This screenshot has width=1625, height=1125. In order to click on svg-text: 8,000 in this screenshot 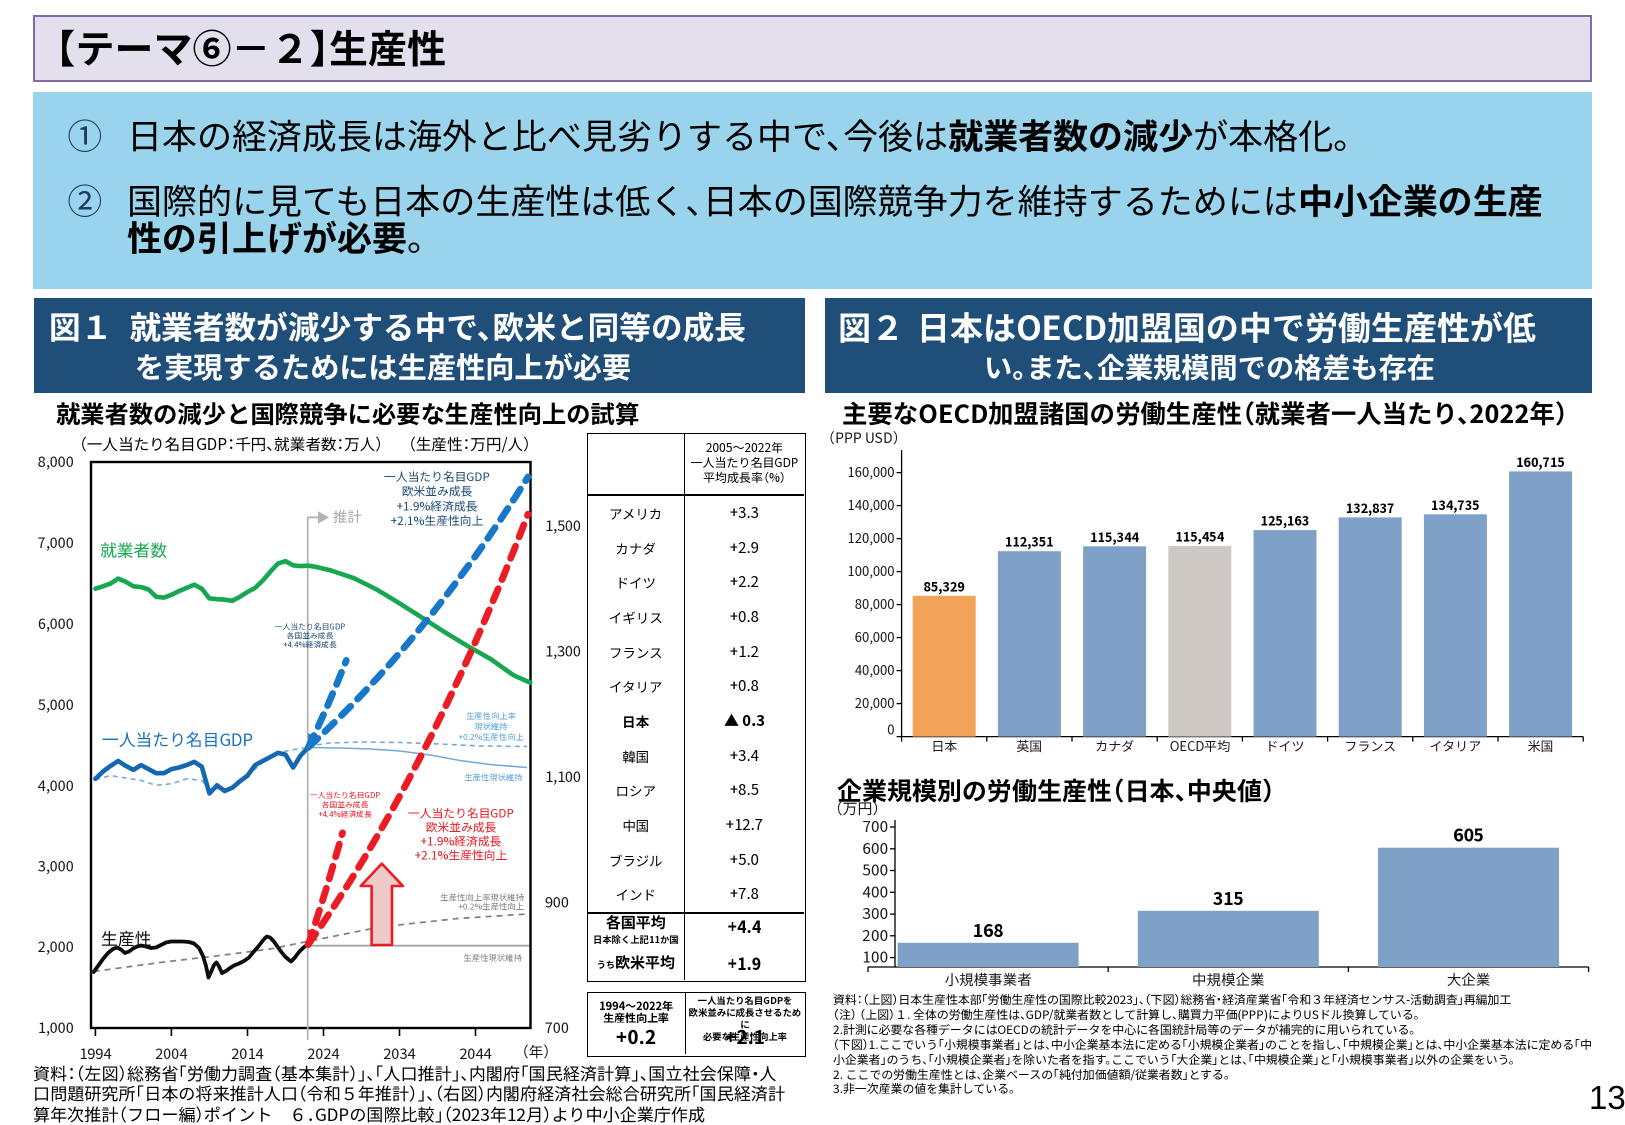, I will do `click(56, 461)`.